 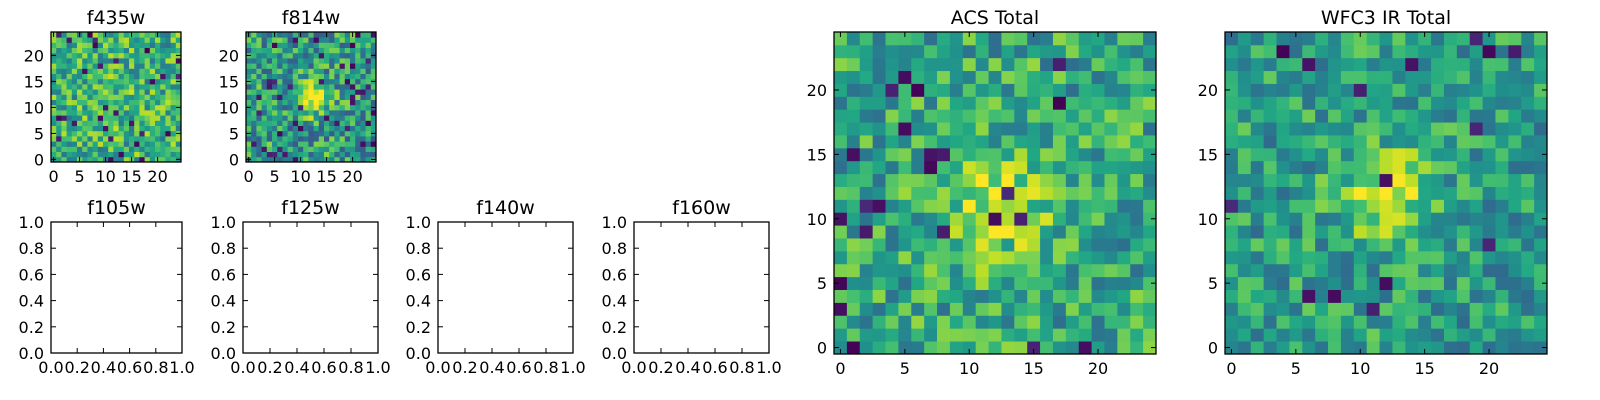 What do you see at coordinates (701, 287) in the screenshot?
I see `axes-frame` at bounding box center [701, 287].